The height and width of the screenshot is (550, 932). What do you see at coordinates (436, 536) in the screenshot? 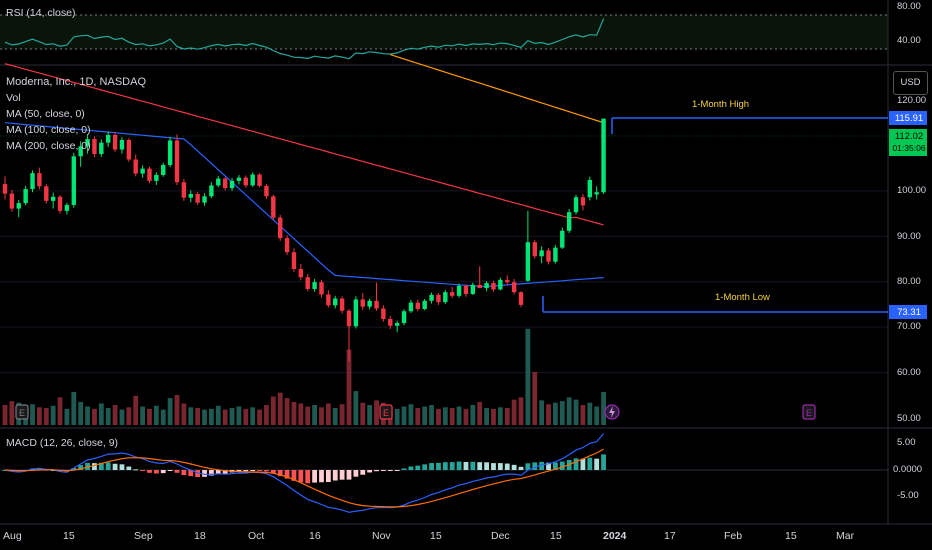
I see `time-axis-15b: 15` at bounding box center [436, 536].